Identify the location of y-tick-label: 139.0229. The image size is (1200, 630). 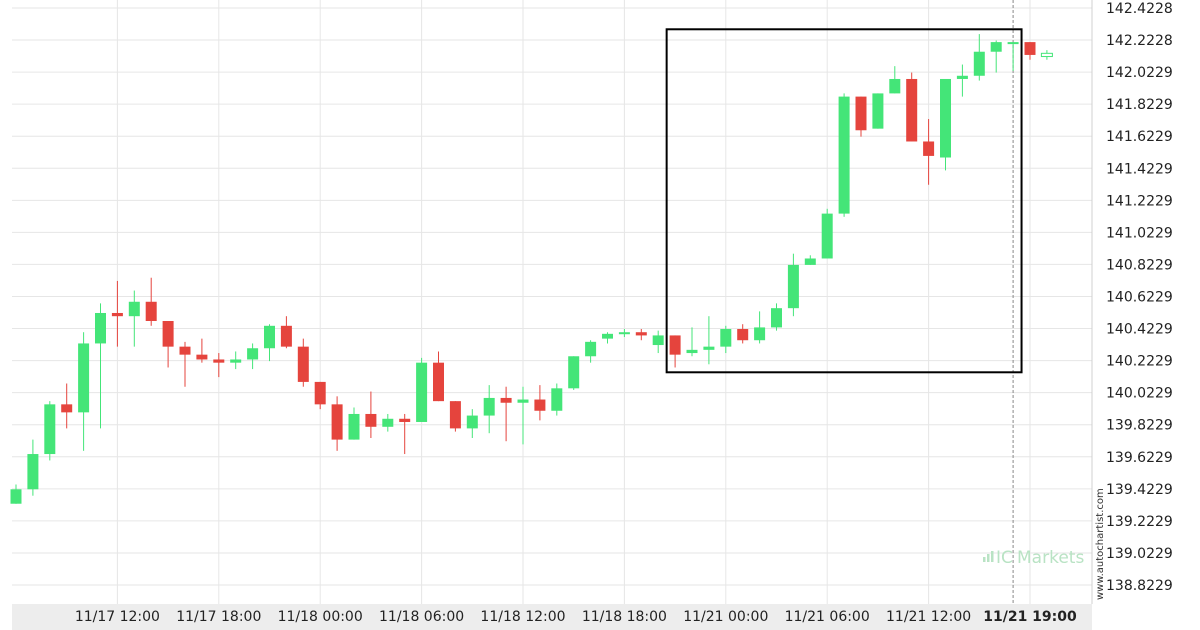
(1139, 554).